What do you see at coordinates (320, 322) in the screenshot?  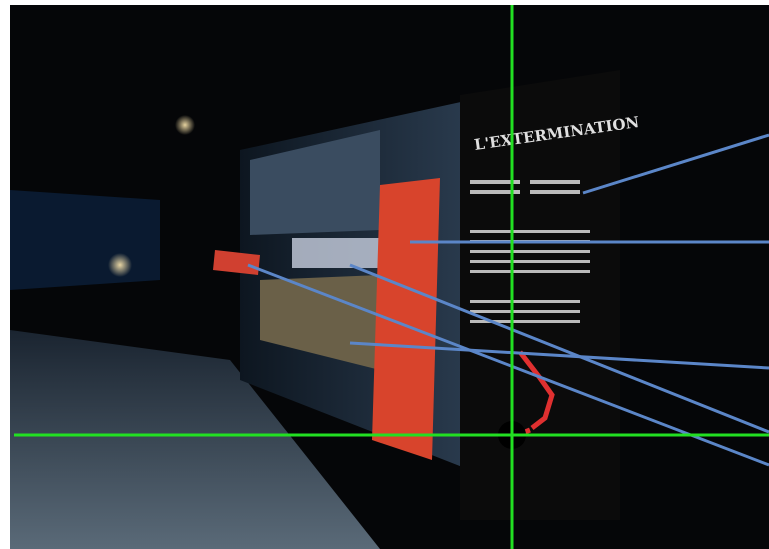 I see `display-case` at bounding box center [320, 322].